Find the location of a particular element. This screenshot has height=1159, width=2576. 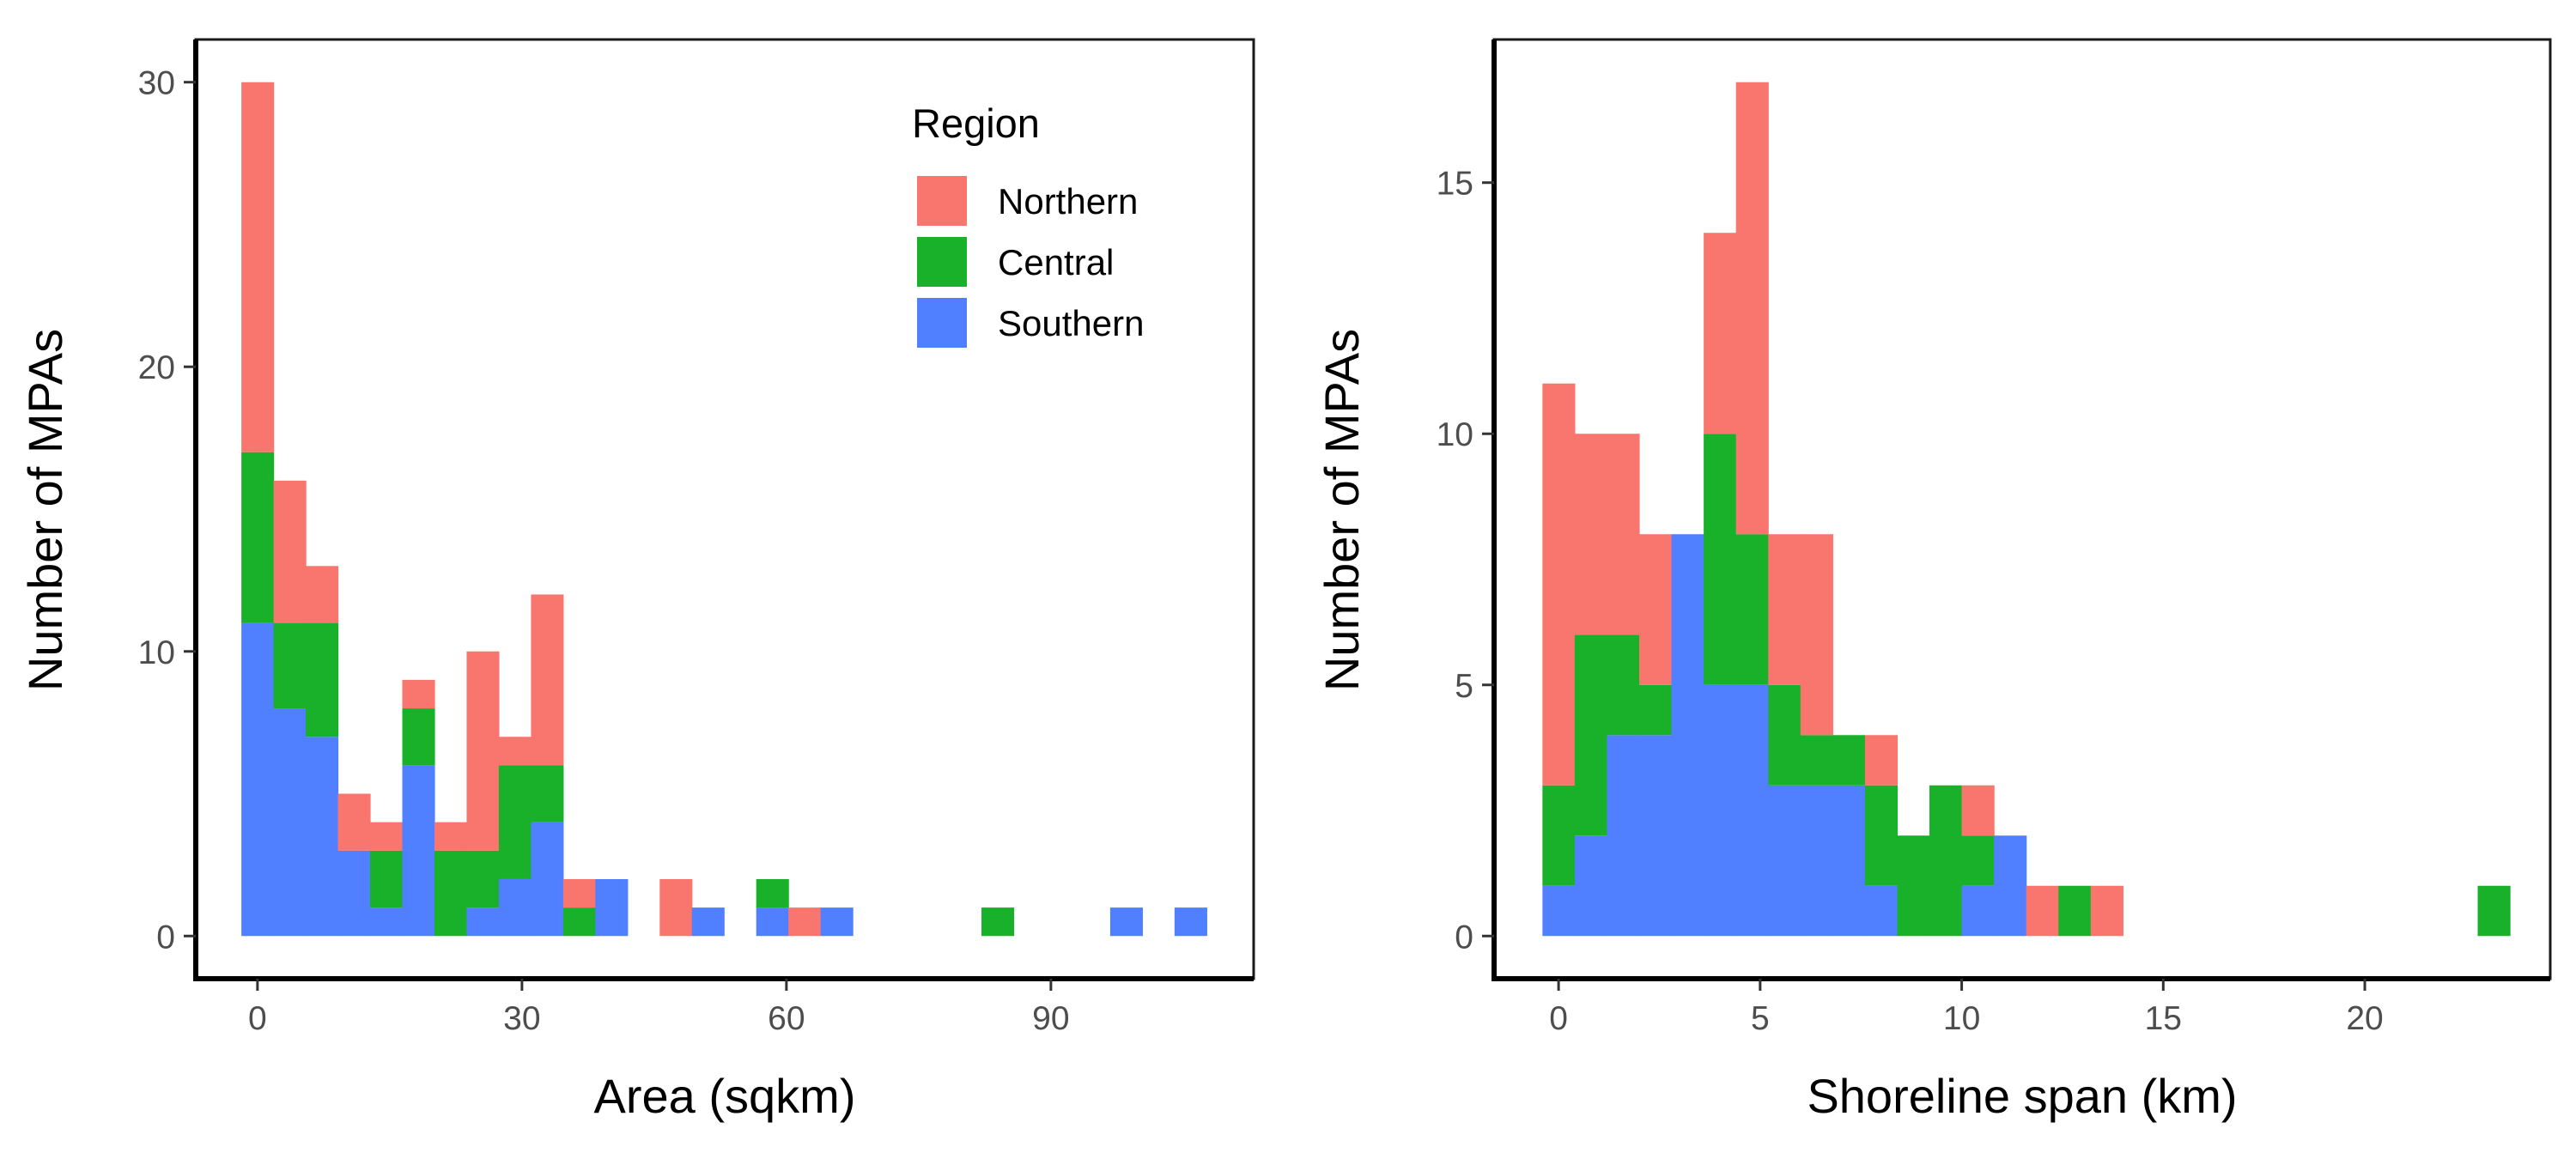

panel2-x-tick-label: 10 is located at coordinates (1961, 1018).